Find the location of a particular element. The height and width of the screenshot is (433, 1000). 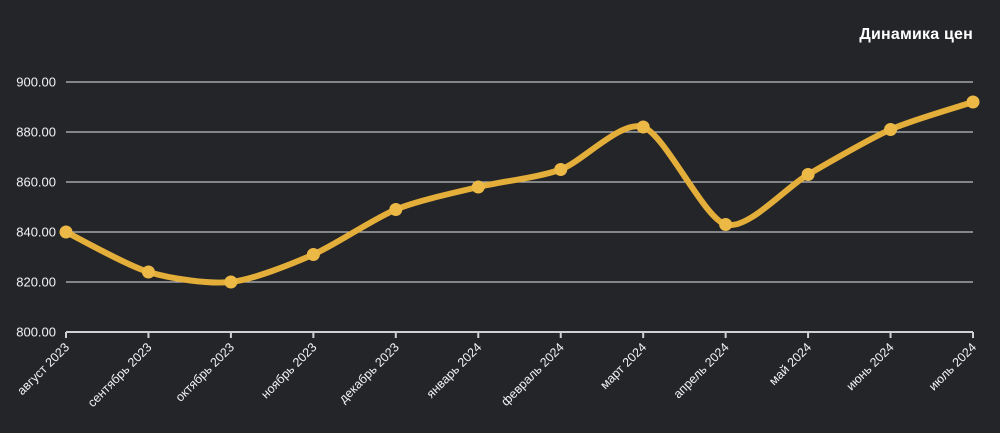

x-axis-tick-label: декабрь 2023 is located at coordinates (369, 373).